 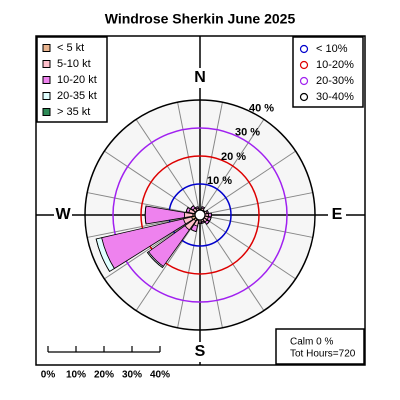 What do you see at coordinates (261, 108) in the screenshot?
I see `ring-label: 40 %` at bounding box center [261, 108].